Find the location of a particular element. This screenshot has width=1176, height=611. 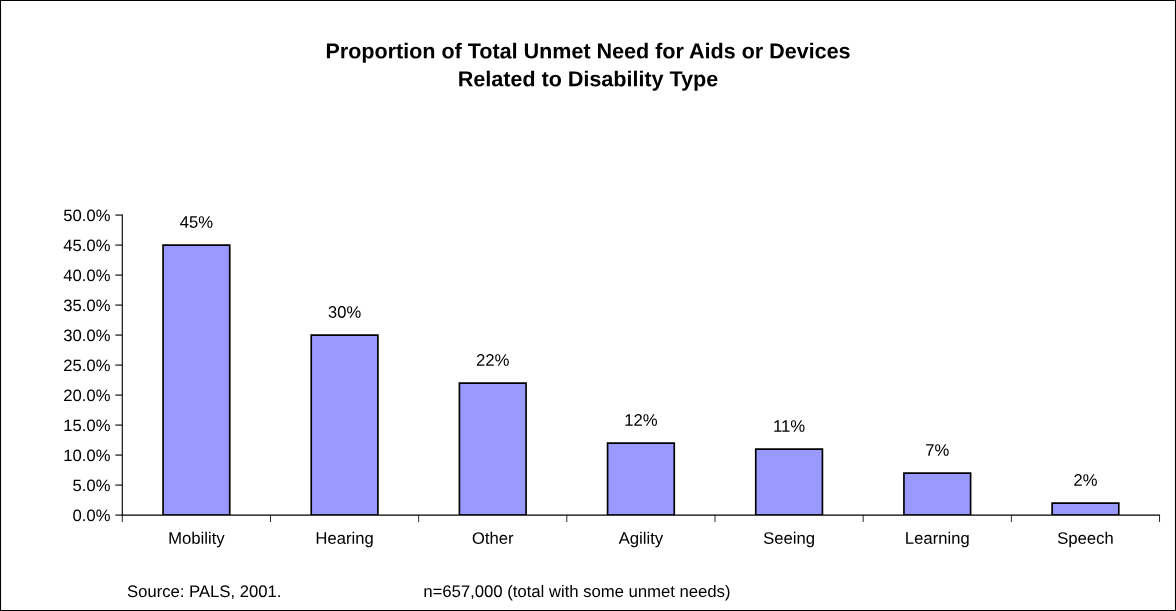

y-tick-label: 15.0% is located at coordinates (87, 425).